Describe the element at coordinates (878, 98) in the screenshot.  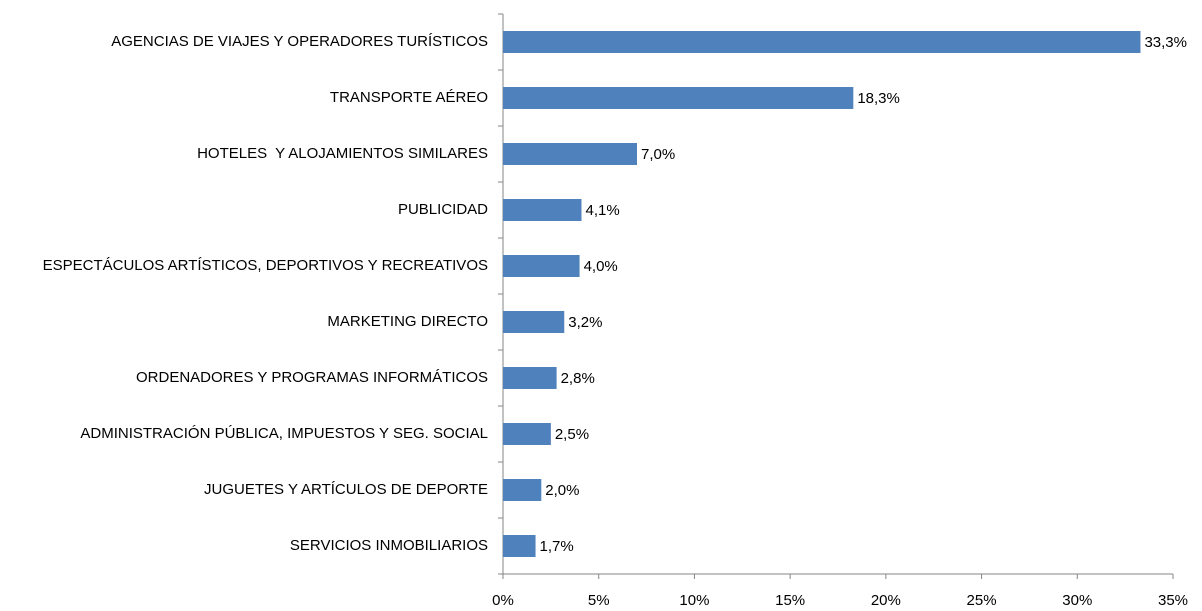
I see `value-label: 18,3%` at that location.